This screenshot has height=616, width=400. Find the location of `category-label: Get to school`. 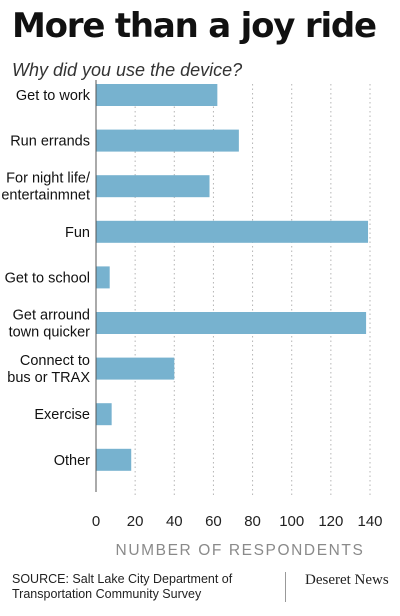

category-label: Get to school is located at coordinates (47, 278).